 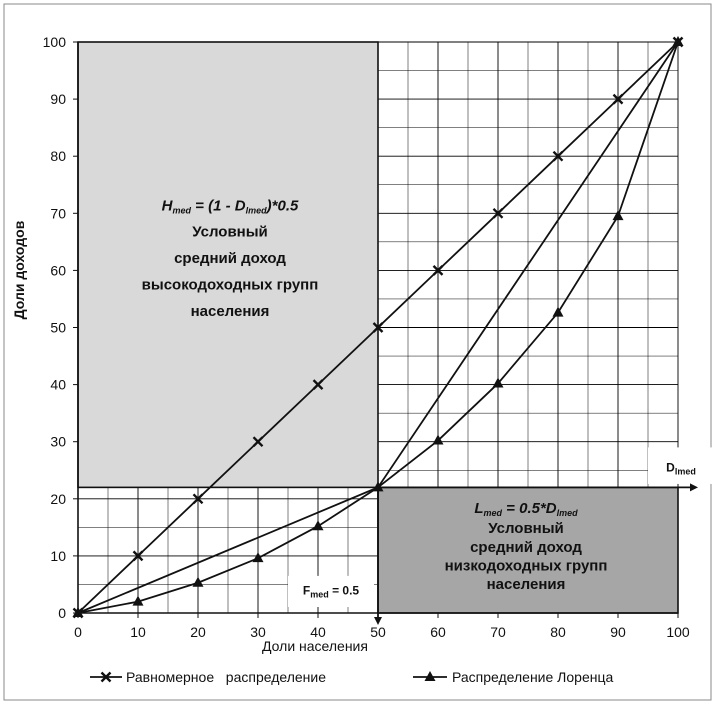 What do you see at coordinates (493, 513) in the screenshot?
I see `lower-formula-part-1: med` at bounding box center [493, 513].